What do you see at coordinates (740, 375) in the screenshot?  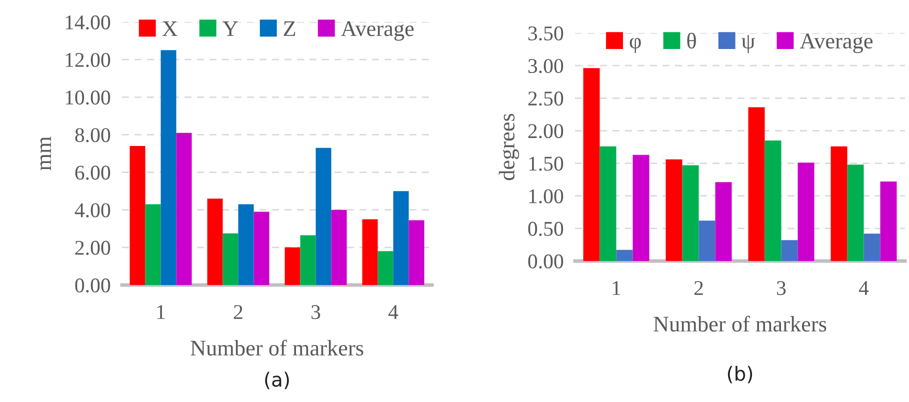 I see `text: (b)` at bounding box center [740, 375].